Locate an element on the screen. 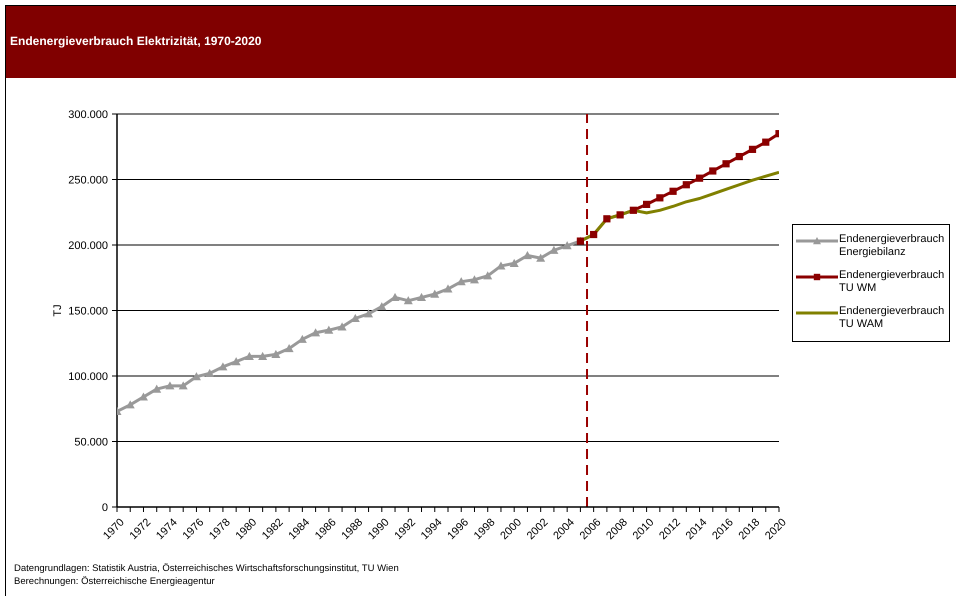  legend-label: Endenergieverbrauch Energiebilanz is located at coordinates (892, 246).